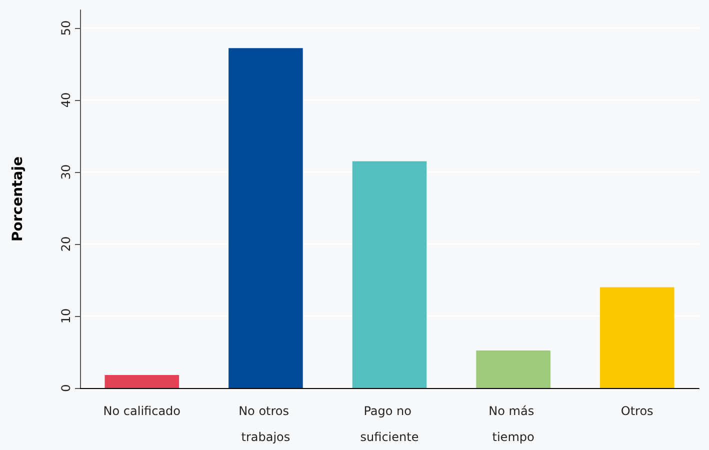  I want to click on x-tick-label: Otros, so click(637, 411).